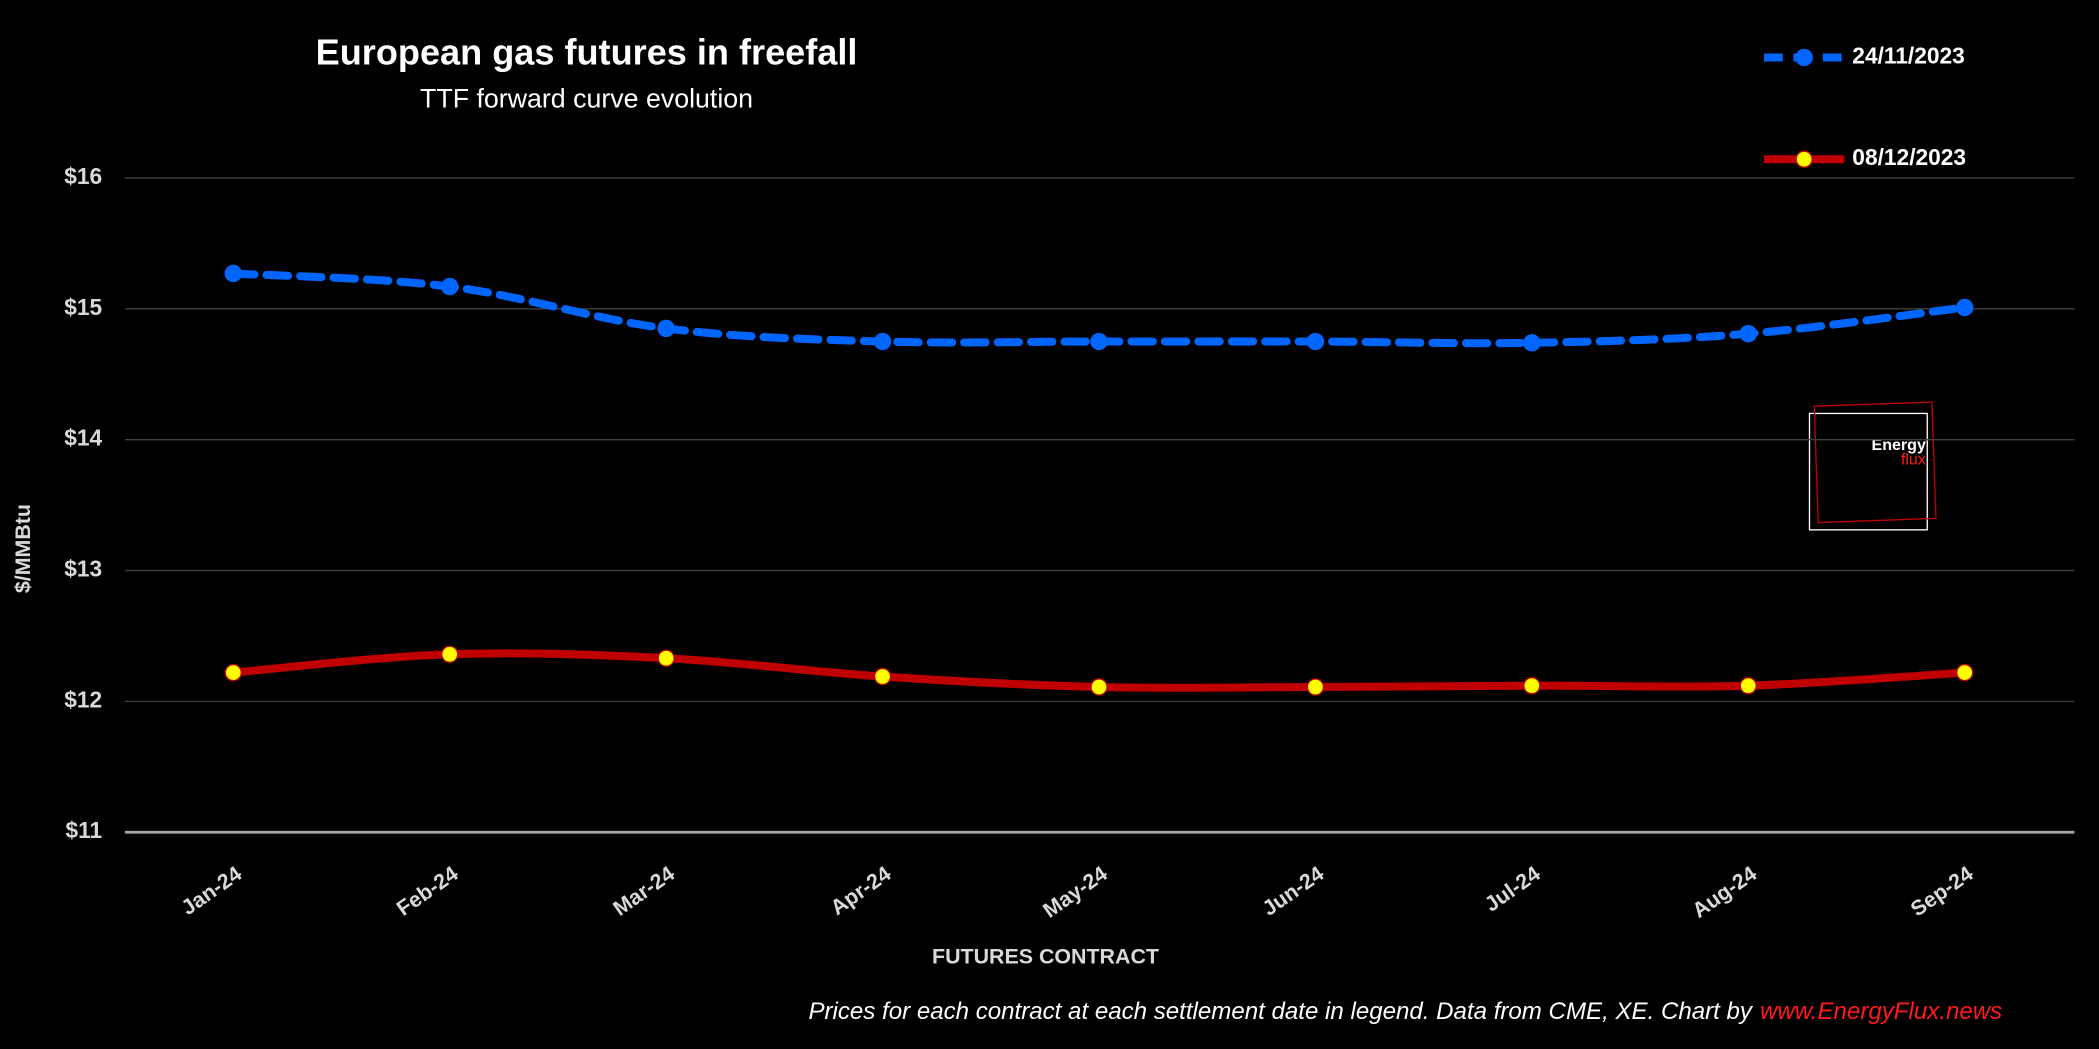 The height and width of the screenshot is (1049, 2099). Describe the element at coordinates (83, 176) in the screenshot. I see `y-tick-label: $16` at that location.